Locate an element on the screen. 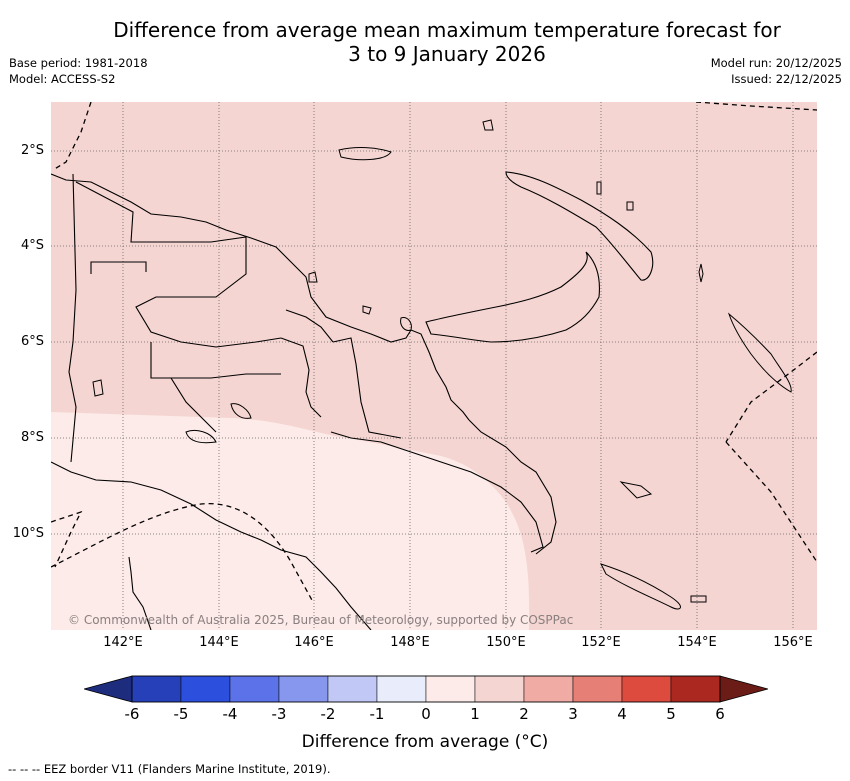 The height and width of the screenshot is (781, 850). colorbar-outline is located at coordinates (426, 689).